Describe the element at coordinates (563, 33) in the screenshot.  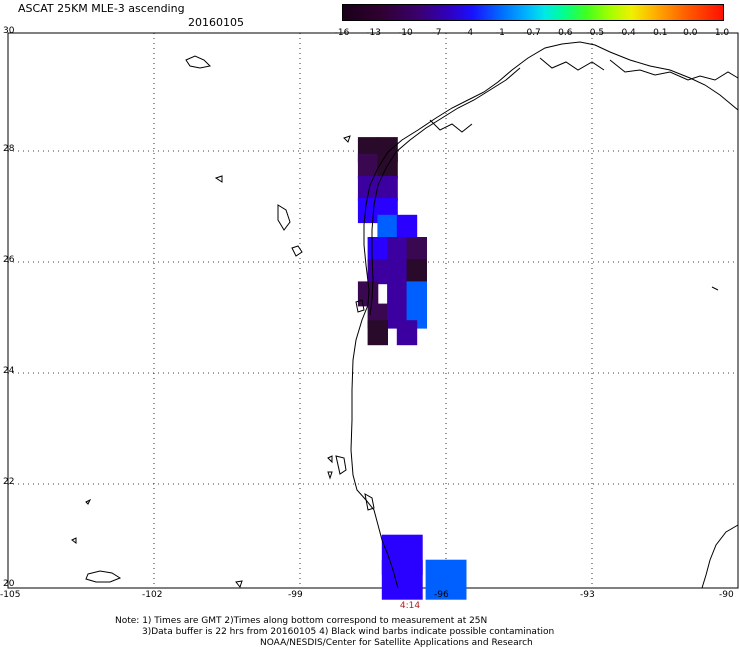
I see `colorbar-tick-label: -0.6` at that location.